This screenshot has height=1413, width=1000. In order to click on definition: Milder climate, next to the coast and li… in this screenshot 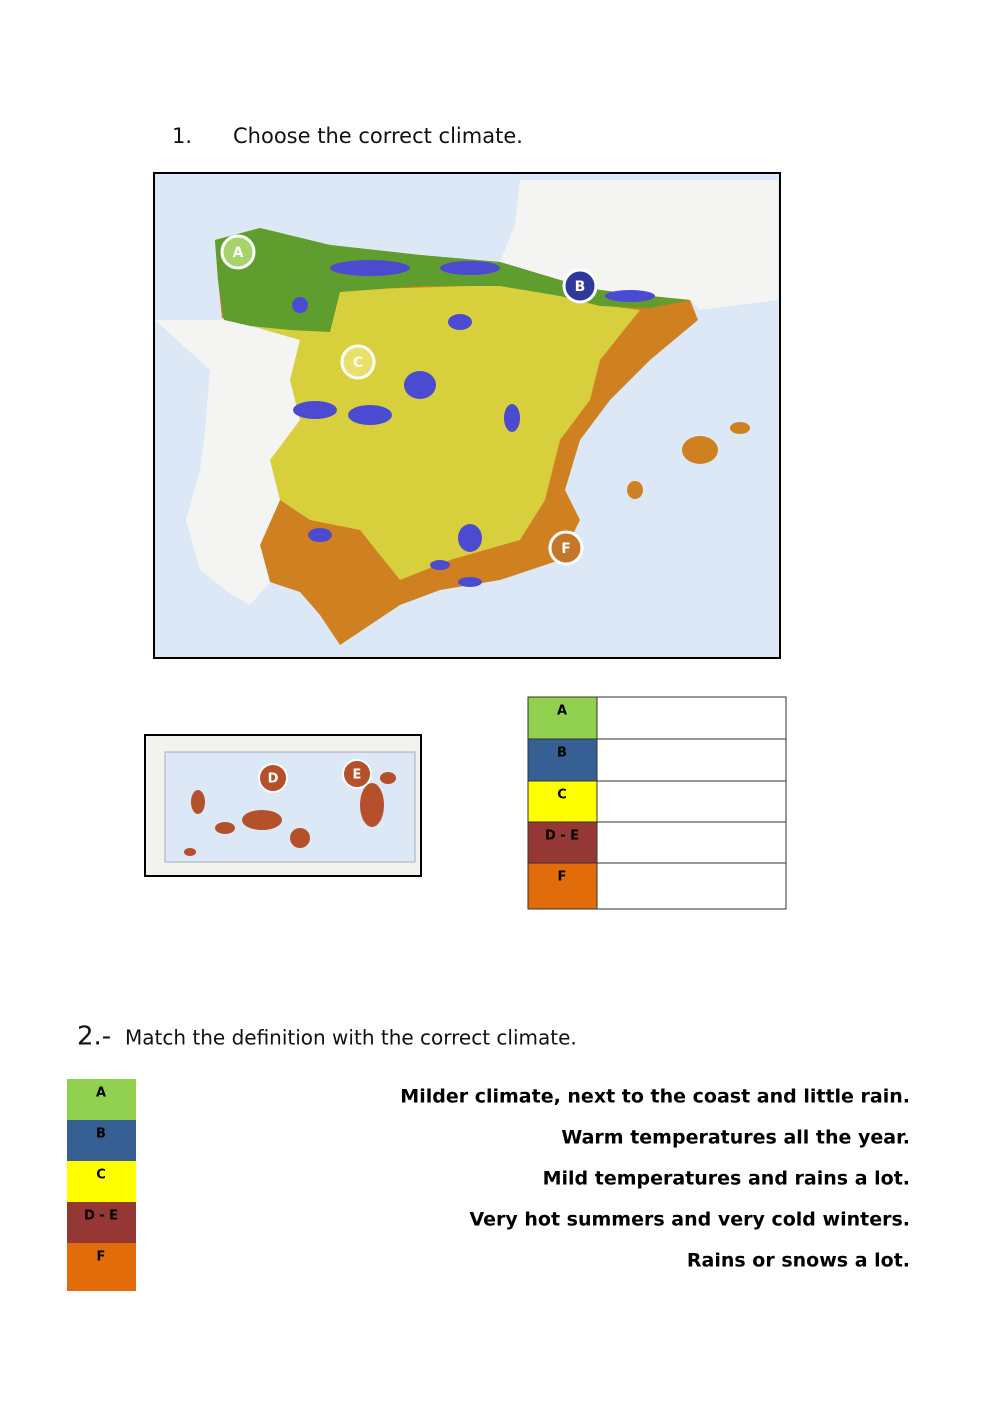, I will do `click(655, 1097)`.